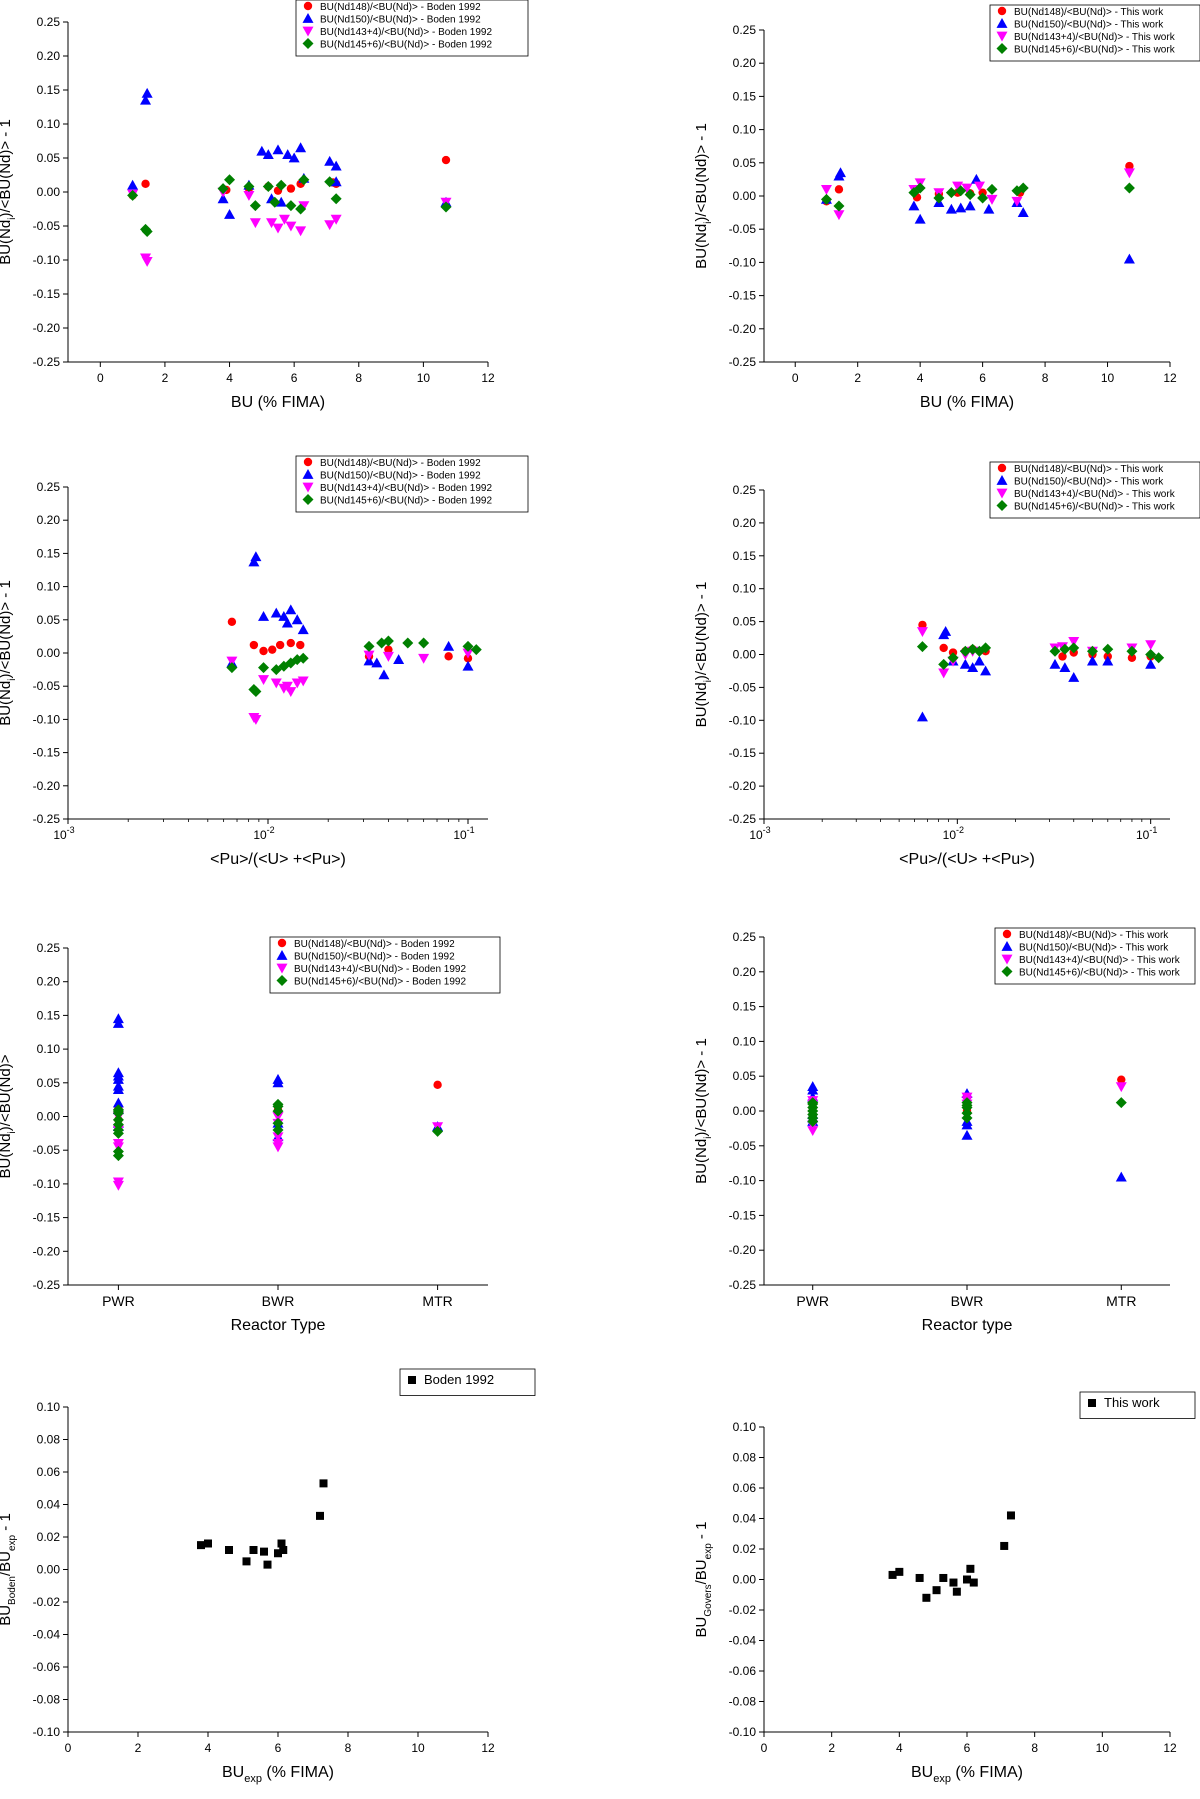 This screenshot has width=1200, height=1799. Describe the element at coordinates (253, 1779) in the screenshot. I see `x-axis-title-sub: exp` at that location.